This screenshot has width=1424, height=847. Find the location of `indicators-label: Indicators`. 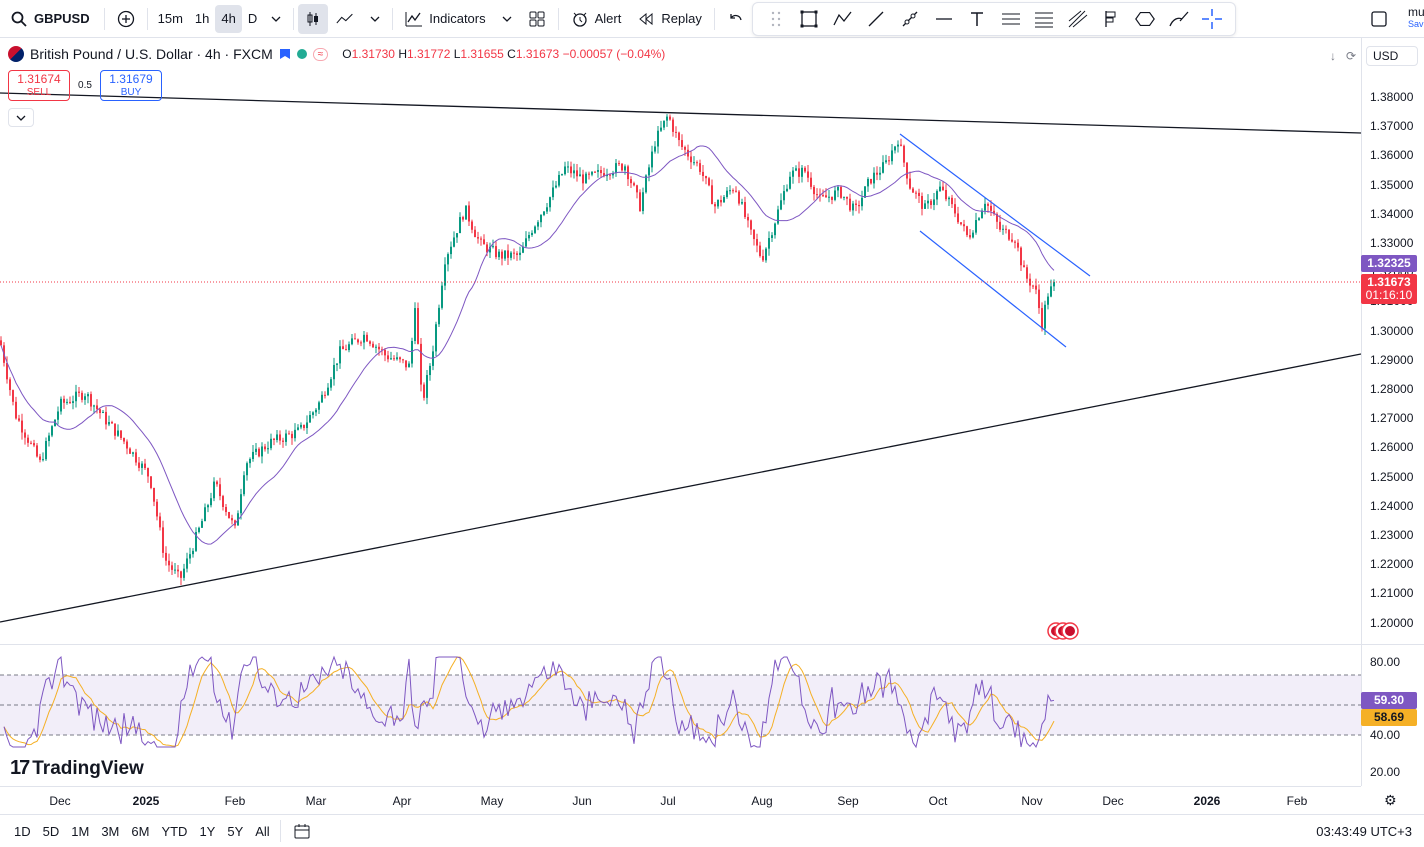

indicators-label: Indicators is located at coordinates (457, 18).